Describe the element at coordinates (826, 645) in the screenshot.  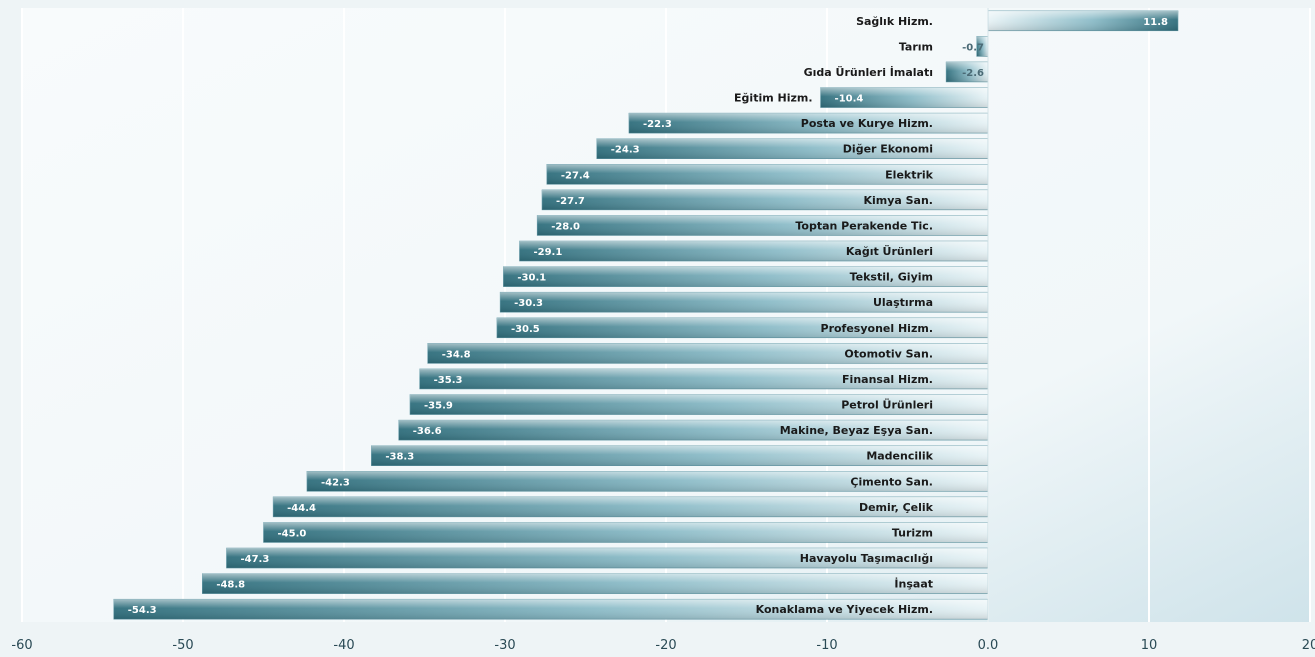
I see `x-tick-label: -10` at that location.